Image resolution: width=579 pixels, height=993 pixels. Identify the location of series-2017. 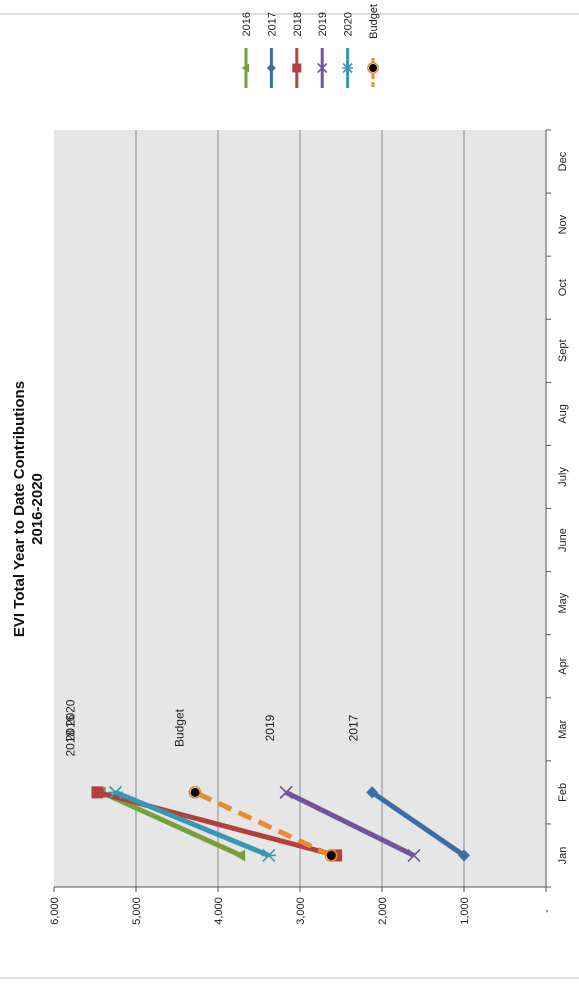
(418, 824).